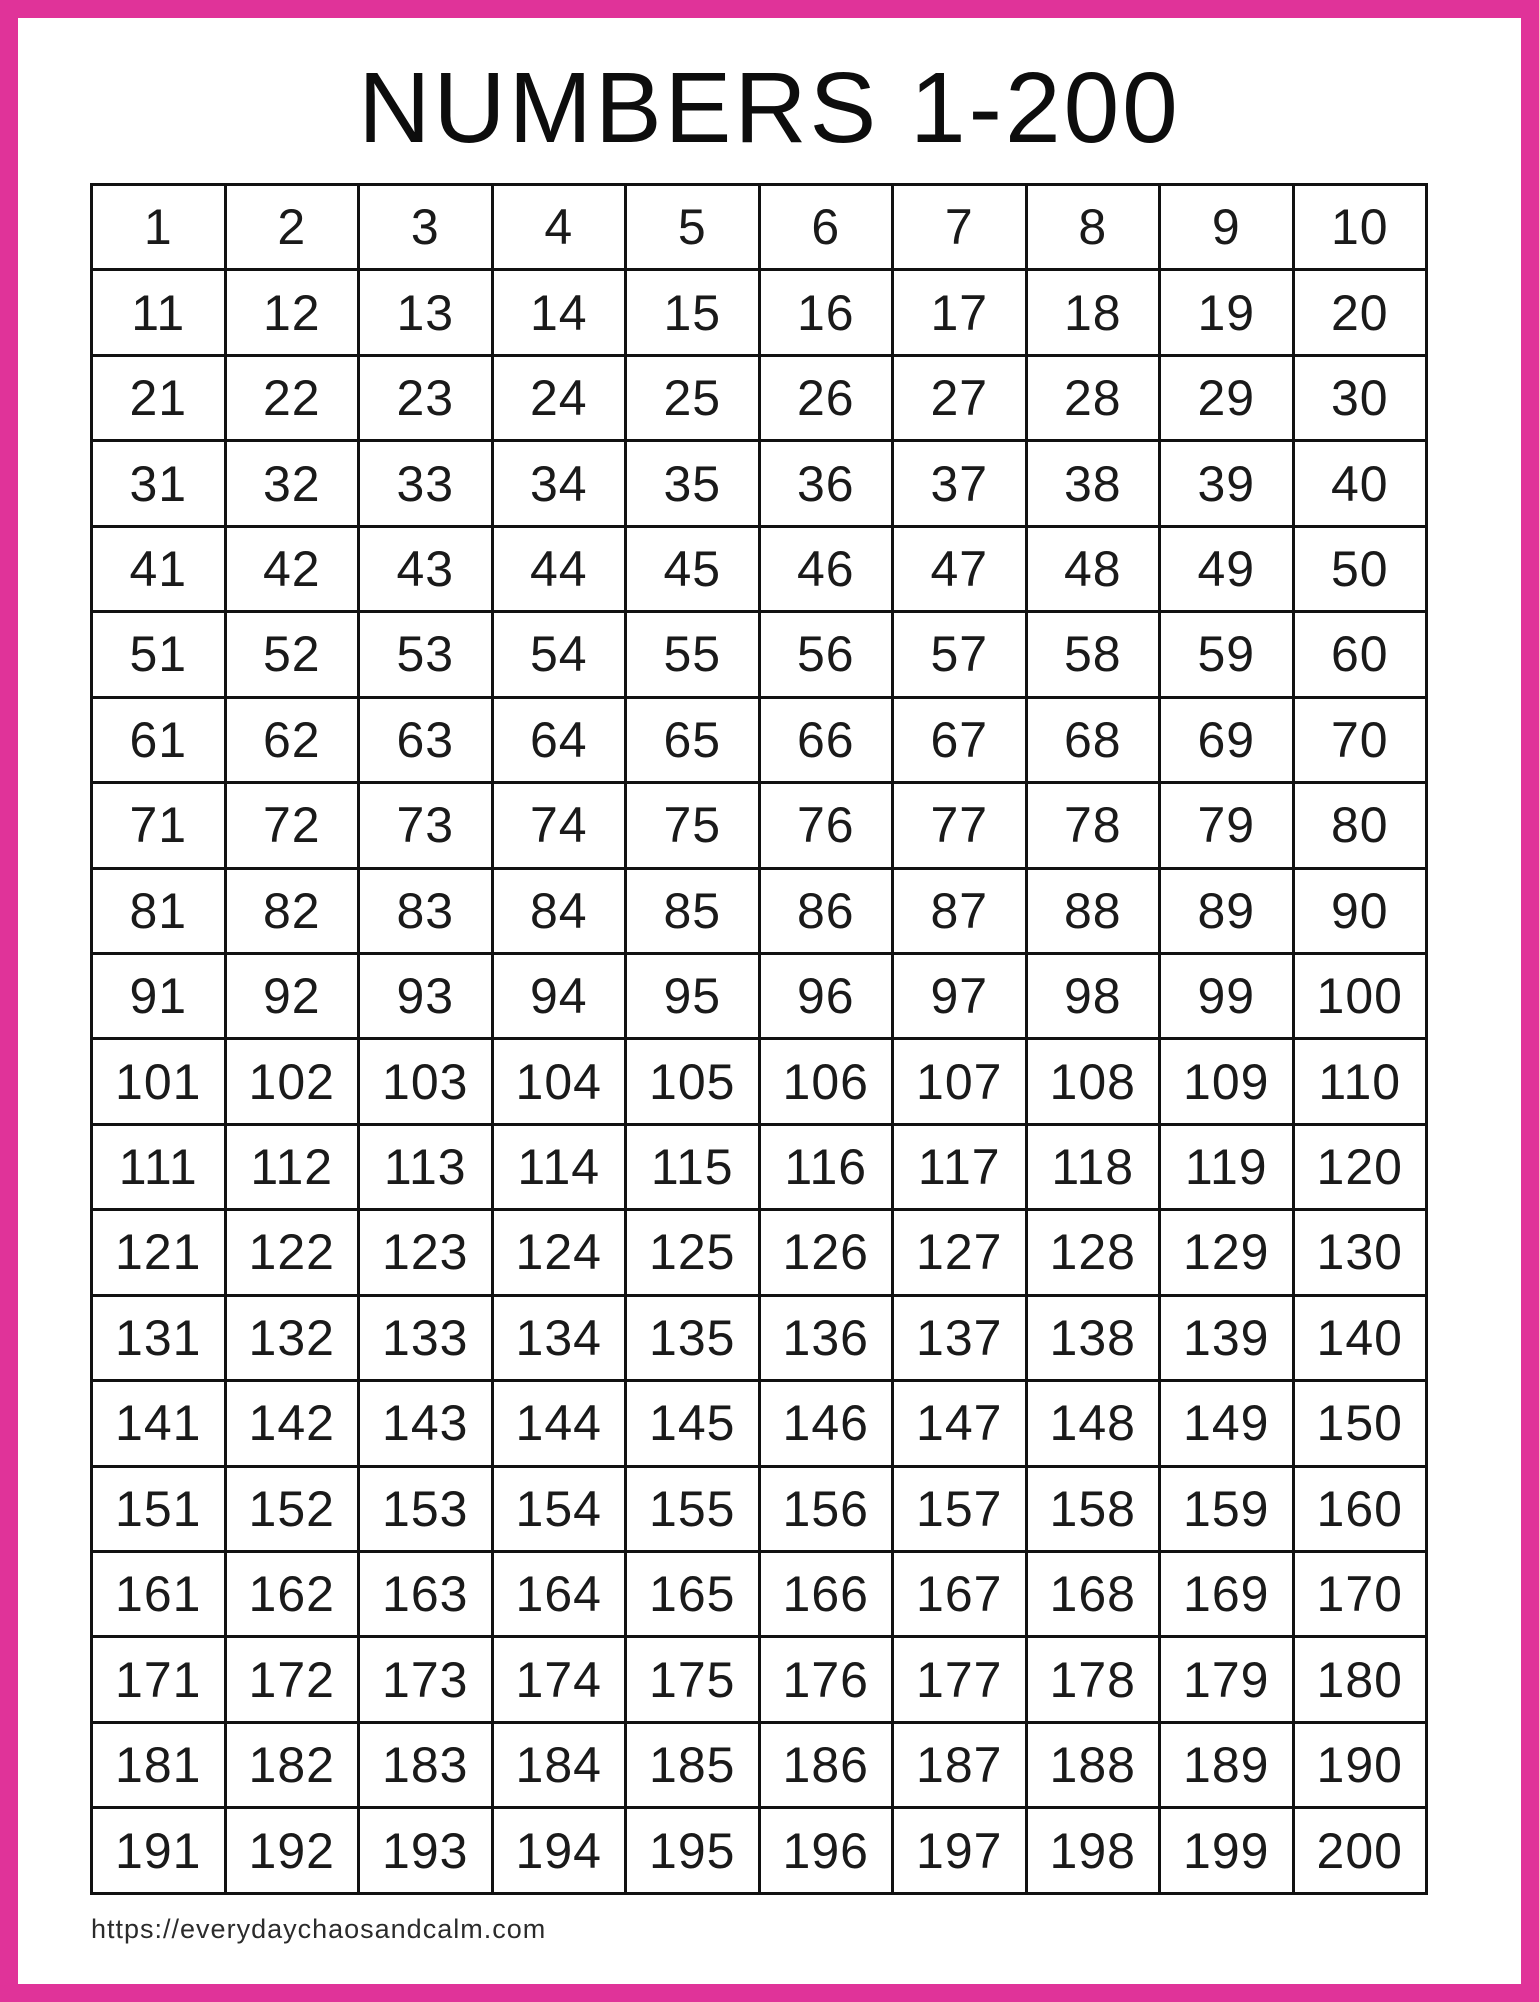  I want to click on number-cell: 101, so click(158, 1081).